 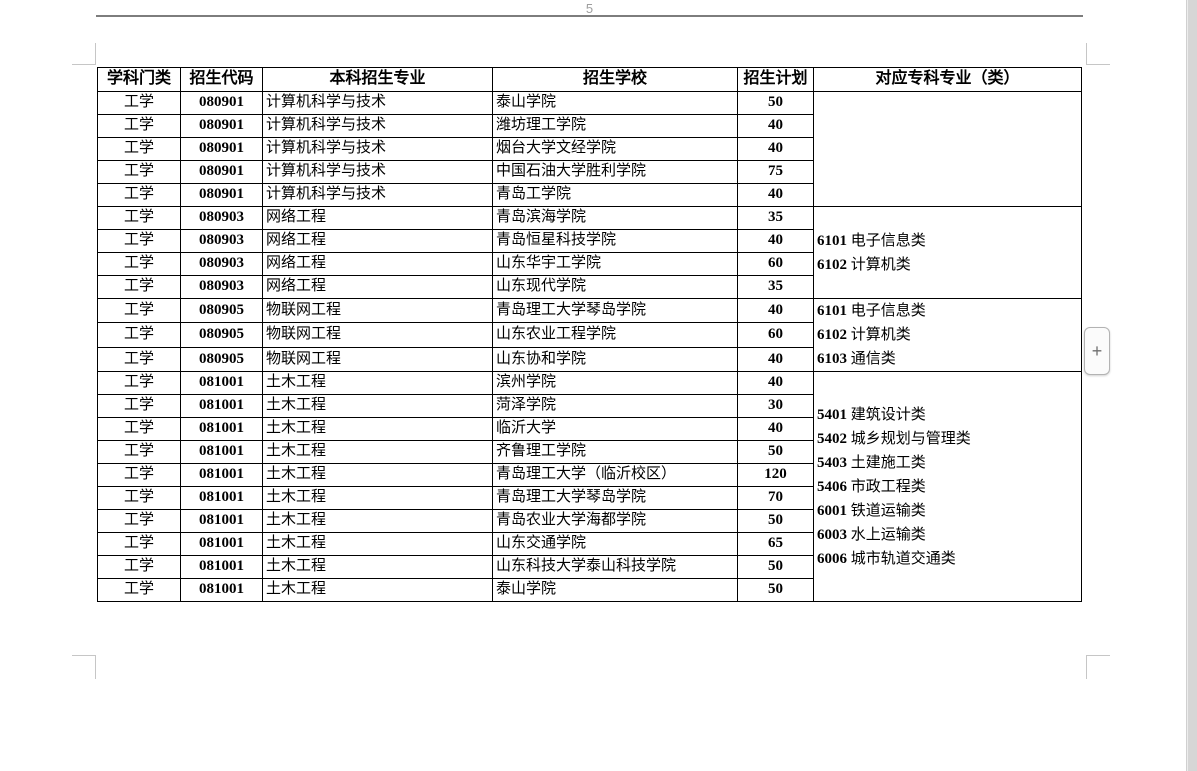 I want to click on admission-plan-cell: 35, so click(x=775, y=218).